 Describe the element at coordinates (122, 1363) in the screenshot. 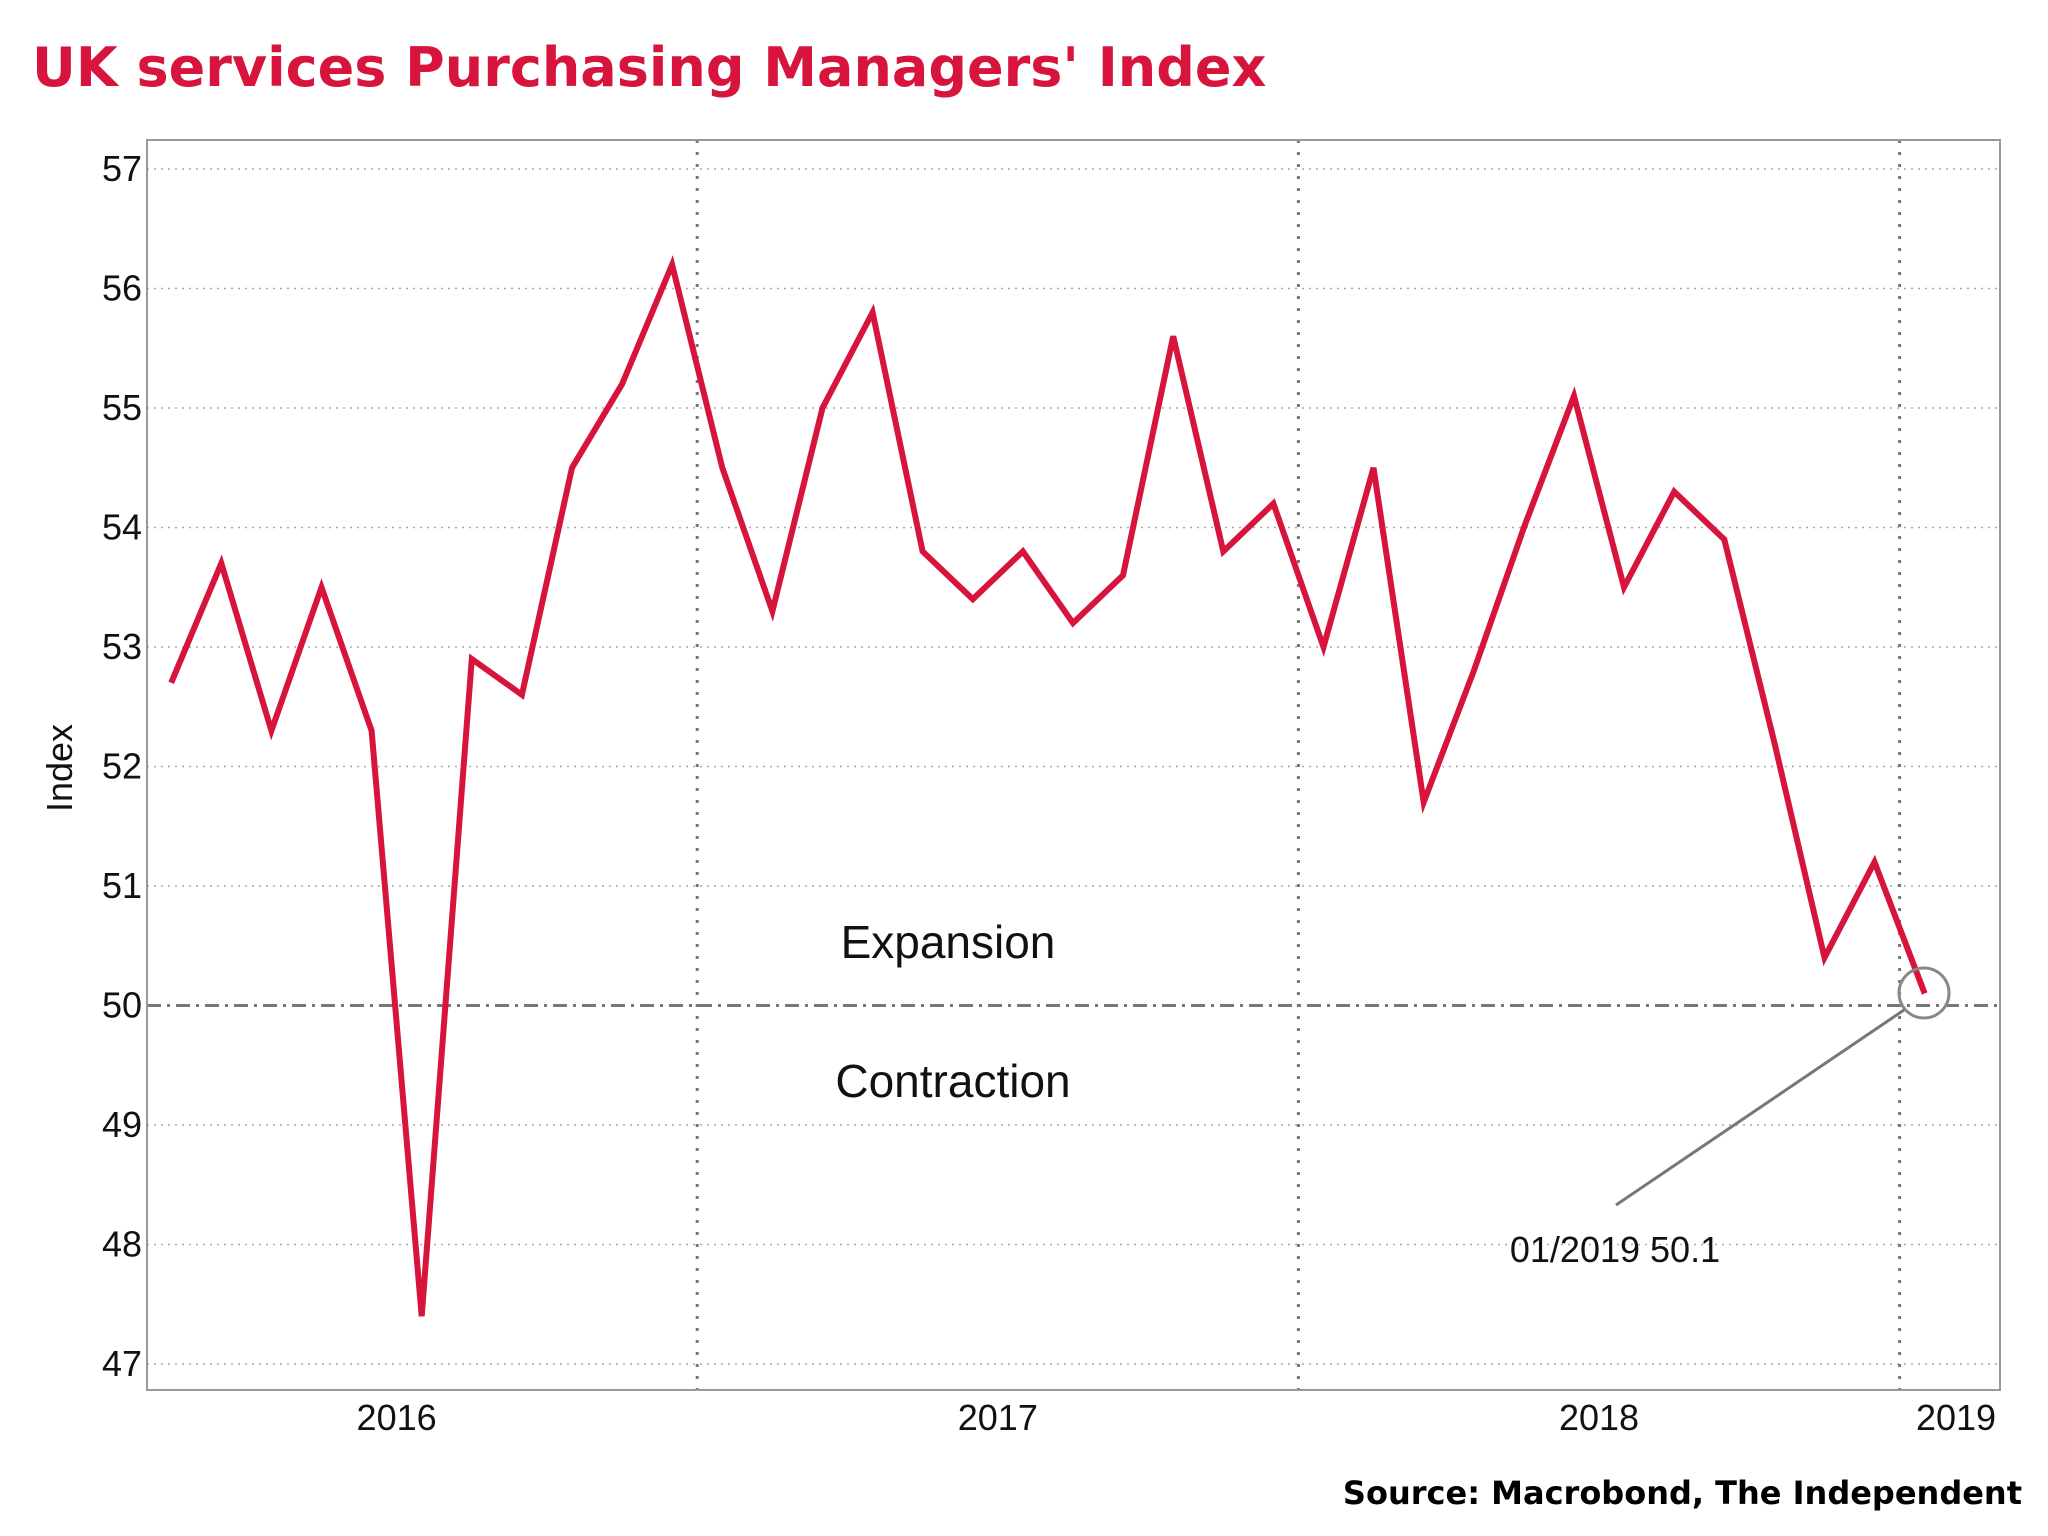

I see `y-tick-label: 47` at that location.